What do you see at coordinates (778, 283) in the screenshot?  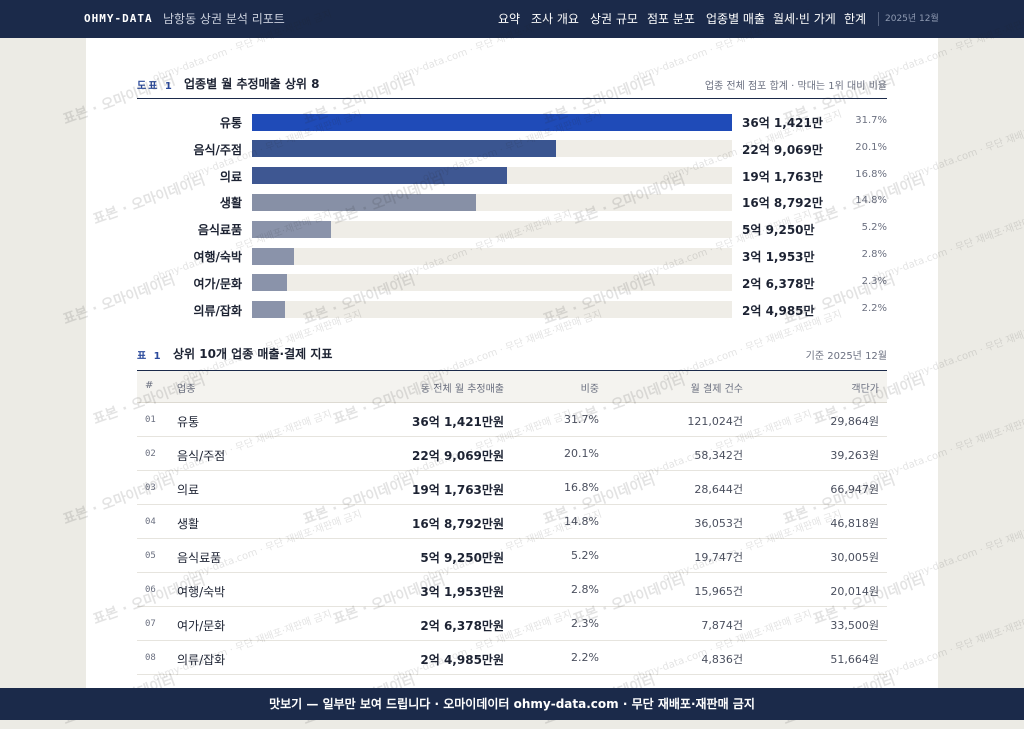 I see `value-label: 2억 6,378만` at bounding box center [778, 283].